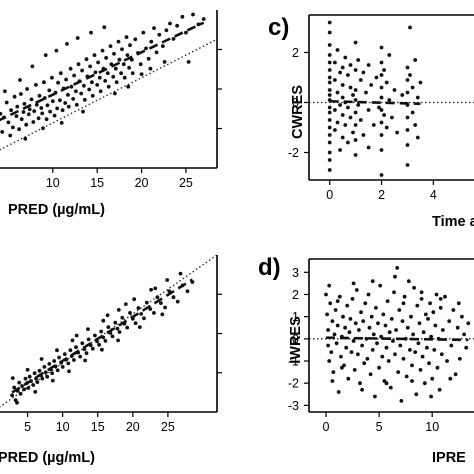  Describe the element at coordinates (295, 295) in the screenshot. I see `panel-d-y-tick-label: 2` at that location.